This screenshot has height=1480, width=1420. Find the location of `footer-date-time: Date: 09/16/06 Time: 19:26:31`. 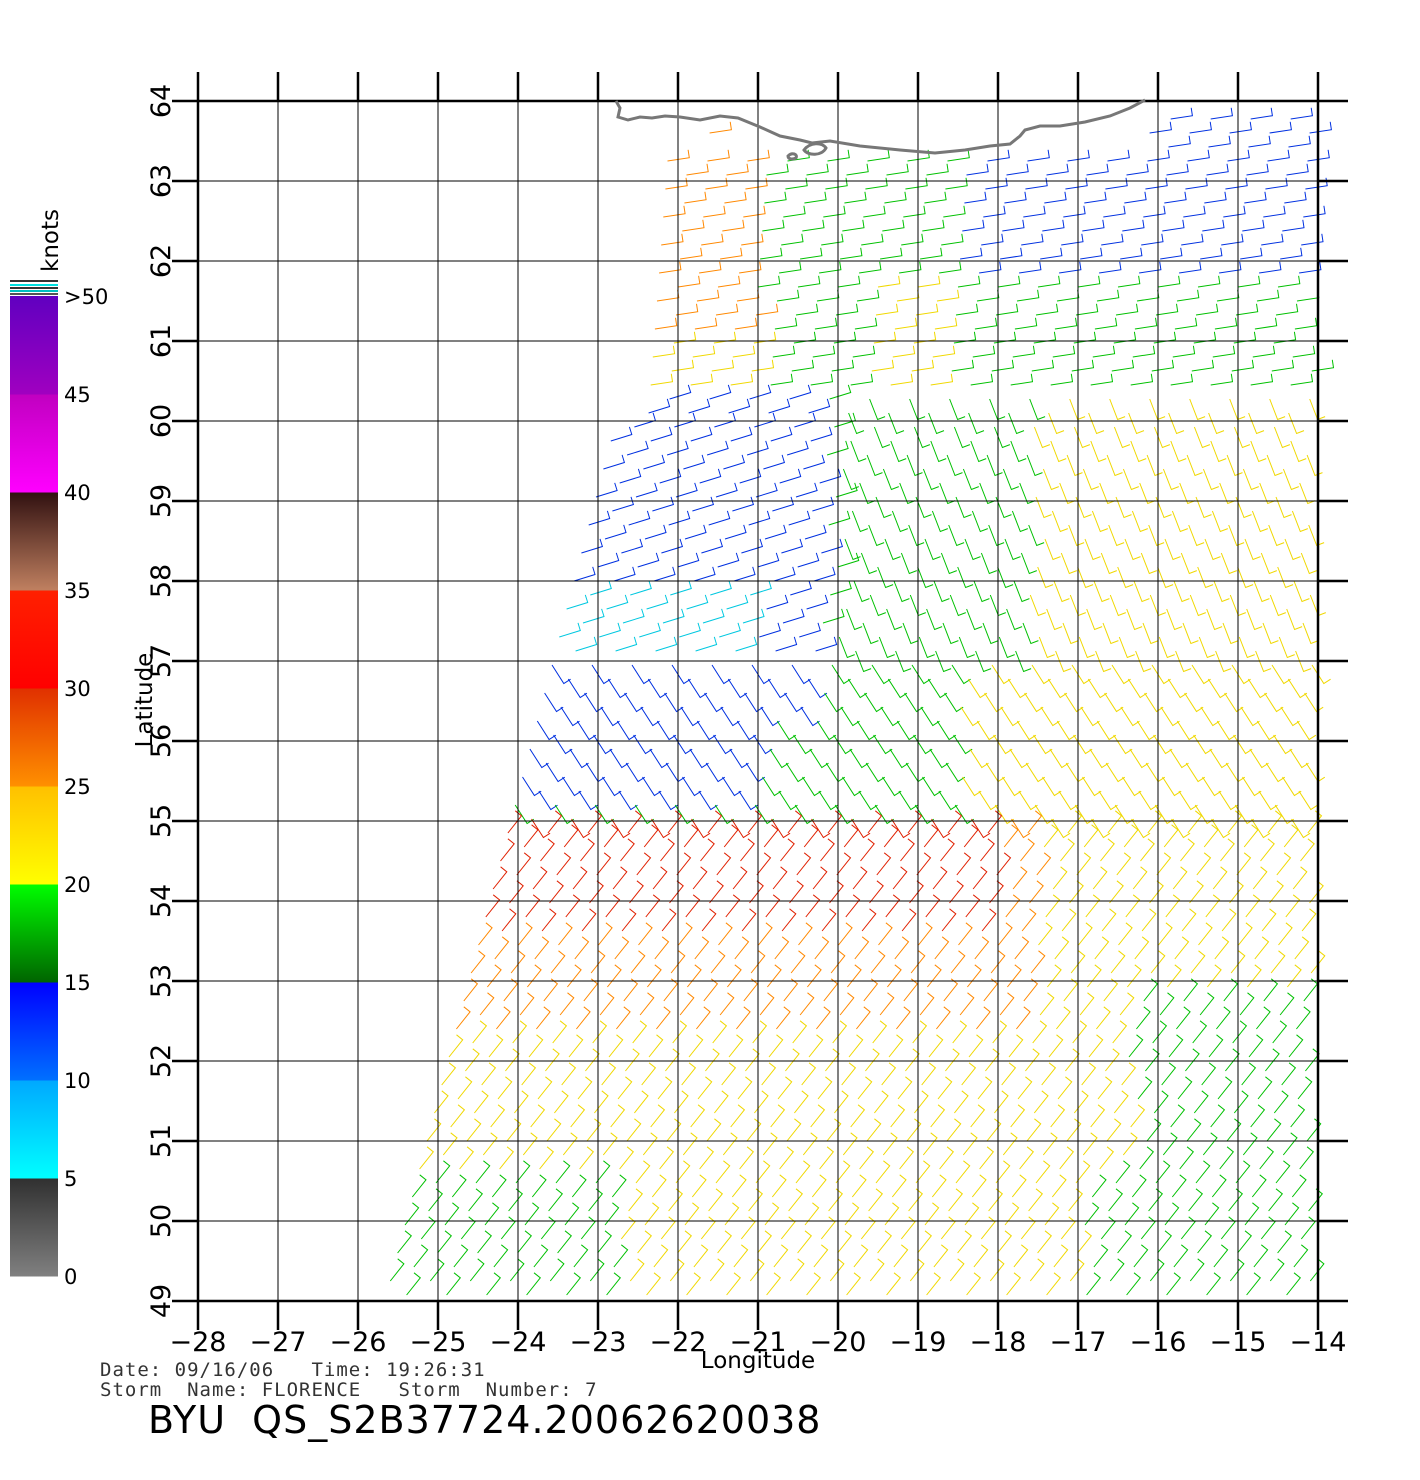

footer-date-time: Date: 09/16/06 Time: 19:26:31 is located at coordinates (293, 1370).